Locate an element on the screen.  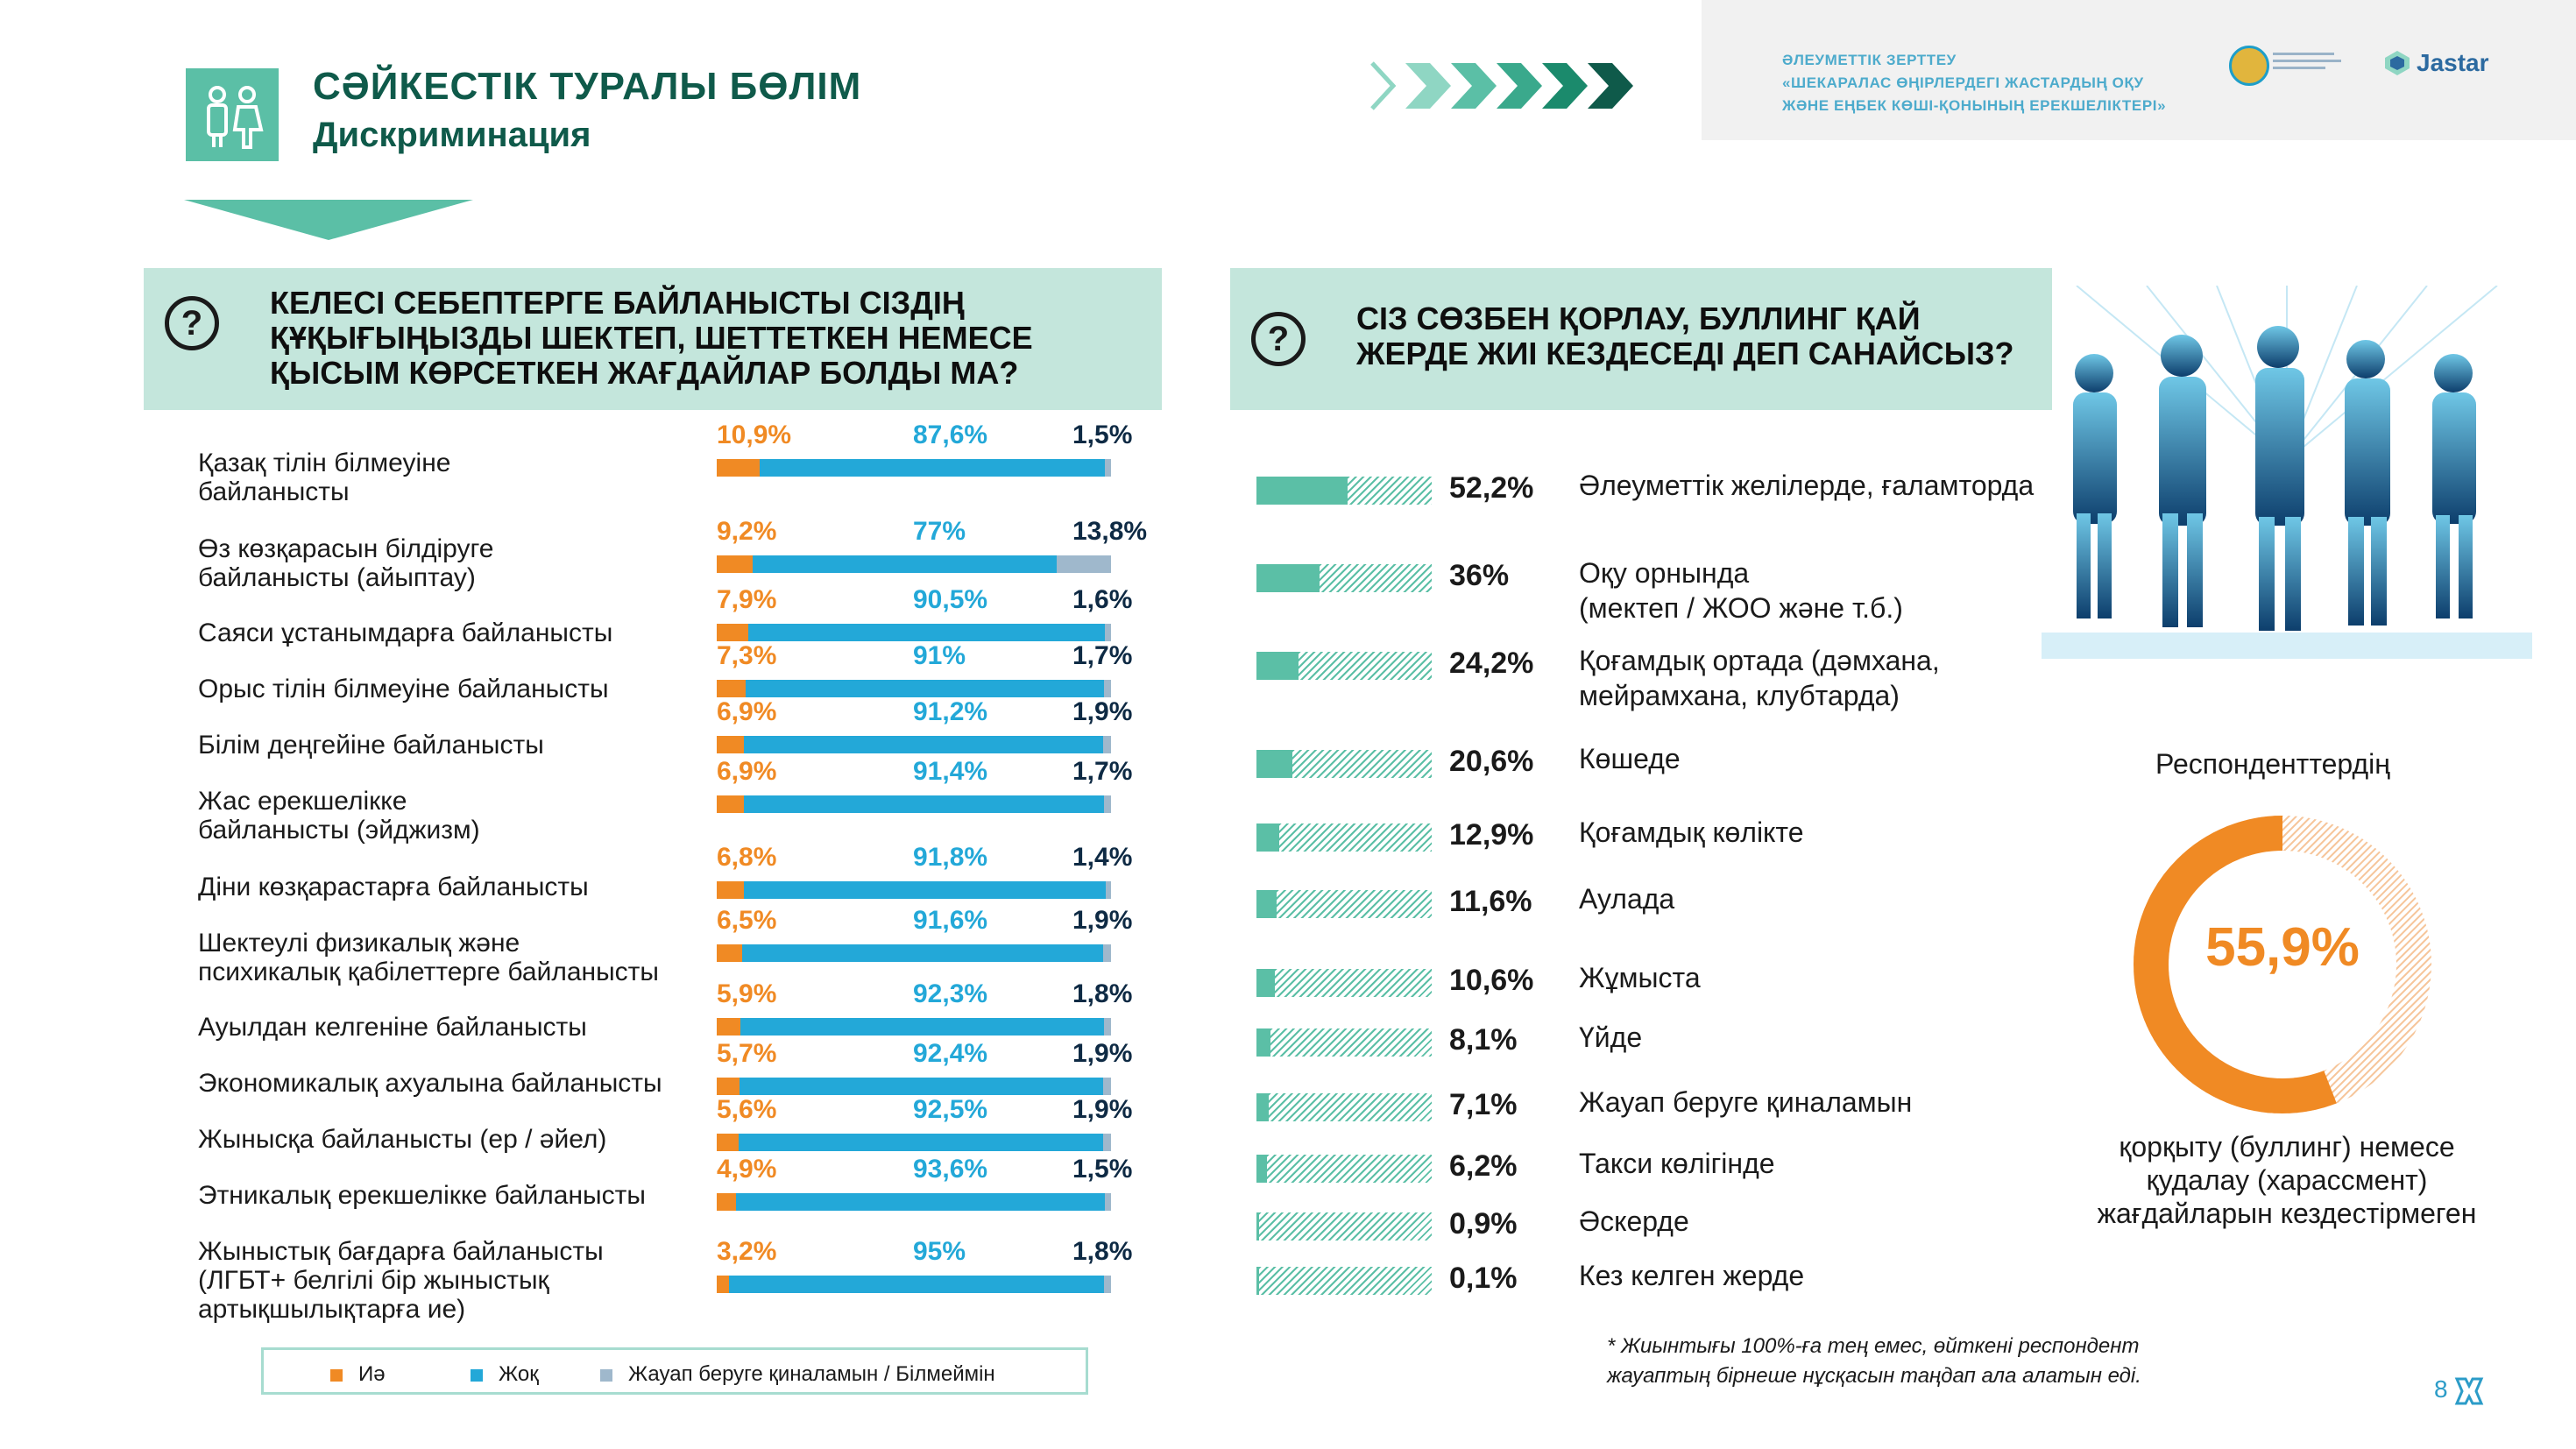
study-info-line: ӘЛЕУМЕТТІК ЗЕРТТЕУ is located at coordinates (1869, 60).